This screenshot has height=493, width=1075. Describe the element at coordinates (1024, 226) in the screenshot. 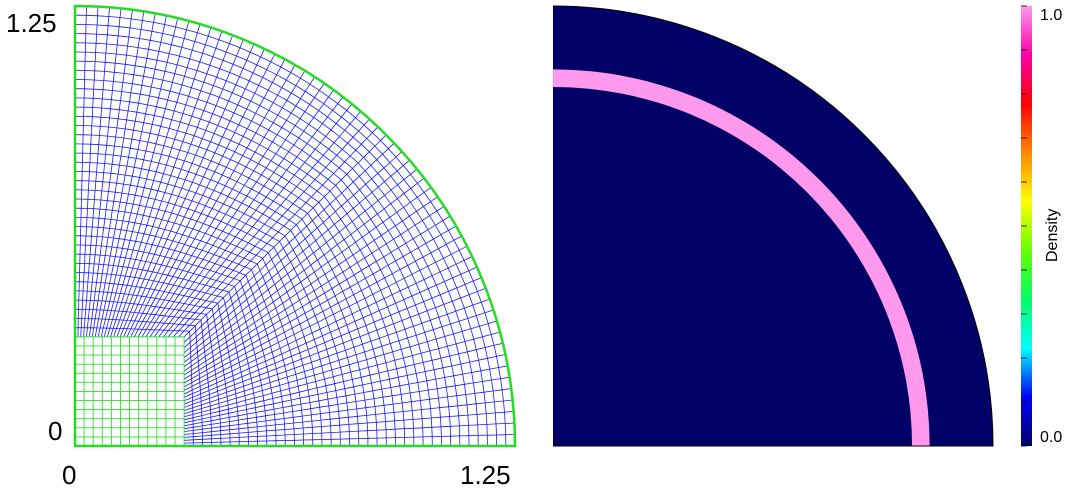

I see `colorbar-ticks` at that location.